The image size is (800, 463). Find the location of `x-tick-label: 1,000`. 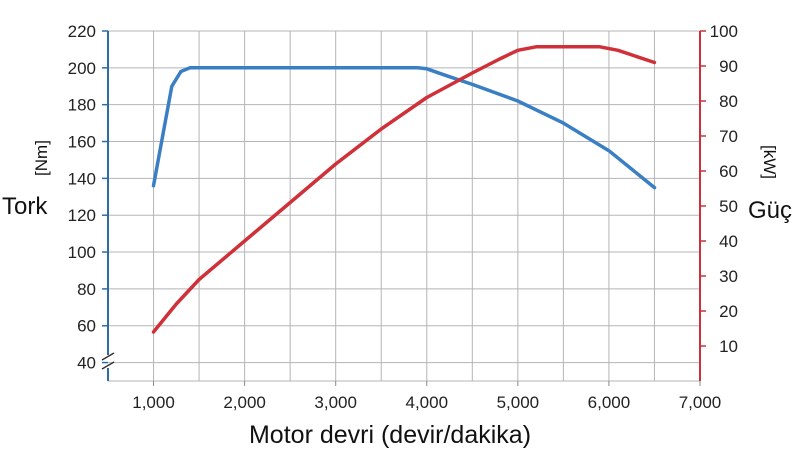

x-tick-label: 1,000 is located at coordinates (153, 402).